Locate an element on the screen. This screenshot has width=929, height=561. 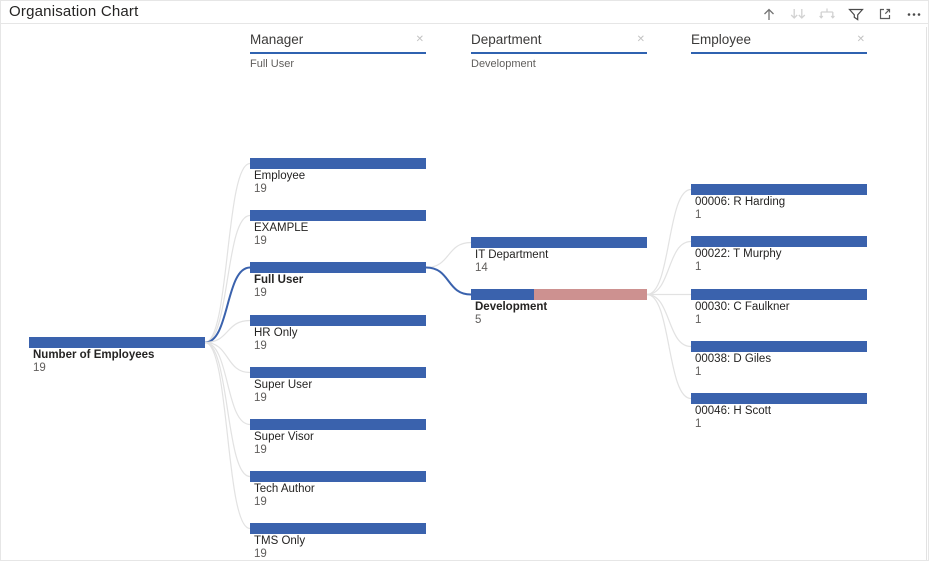
tree-node-tech-author: Tech Author 19 is located at coordinates (338, 490).